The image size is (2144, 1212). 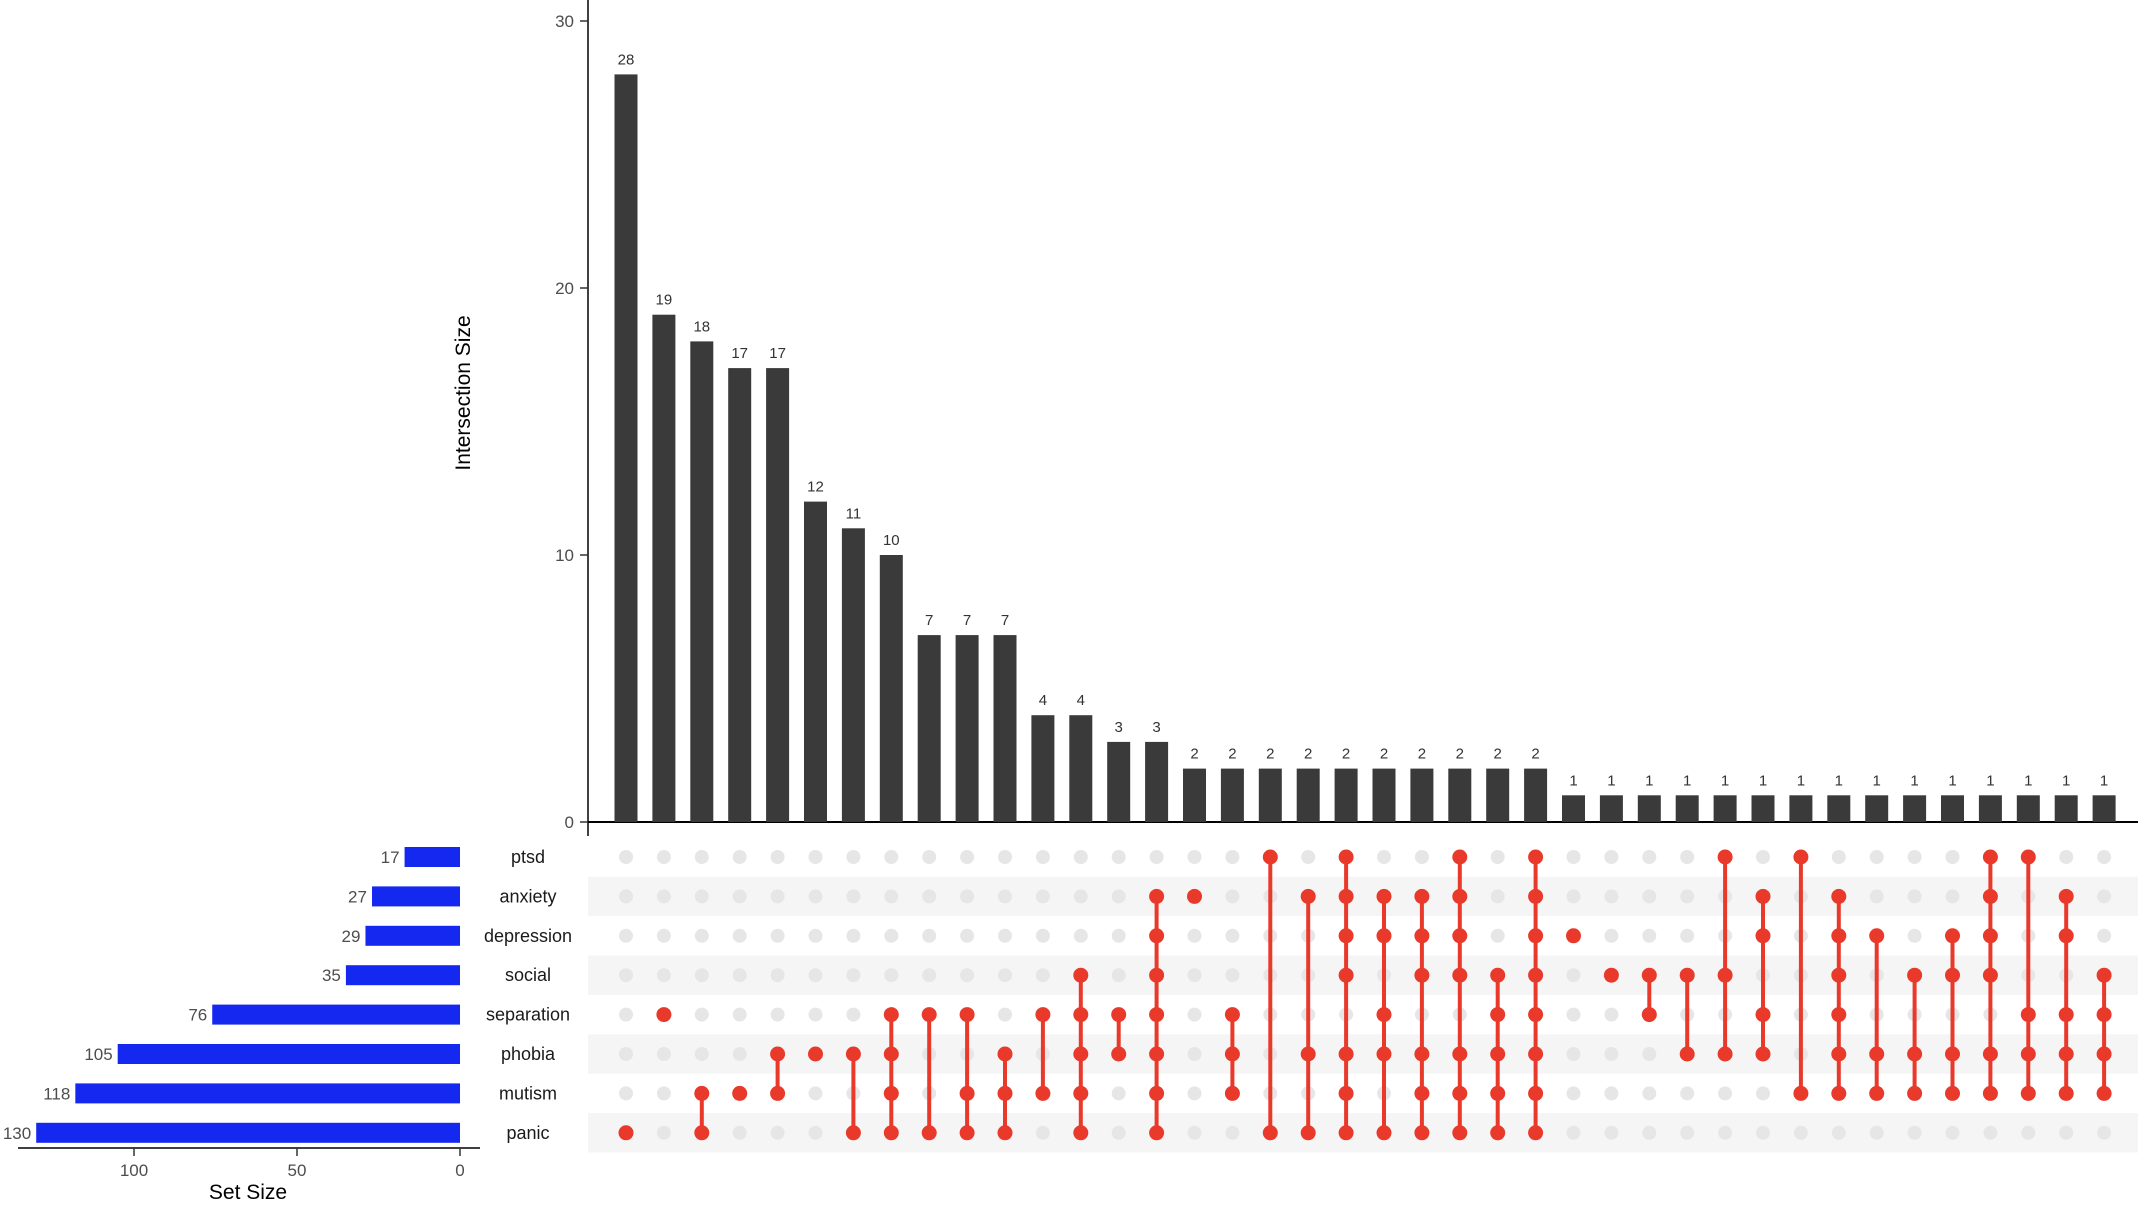 I want to click on set-name-label: separation, so click(x=528, y=1015).